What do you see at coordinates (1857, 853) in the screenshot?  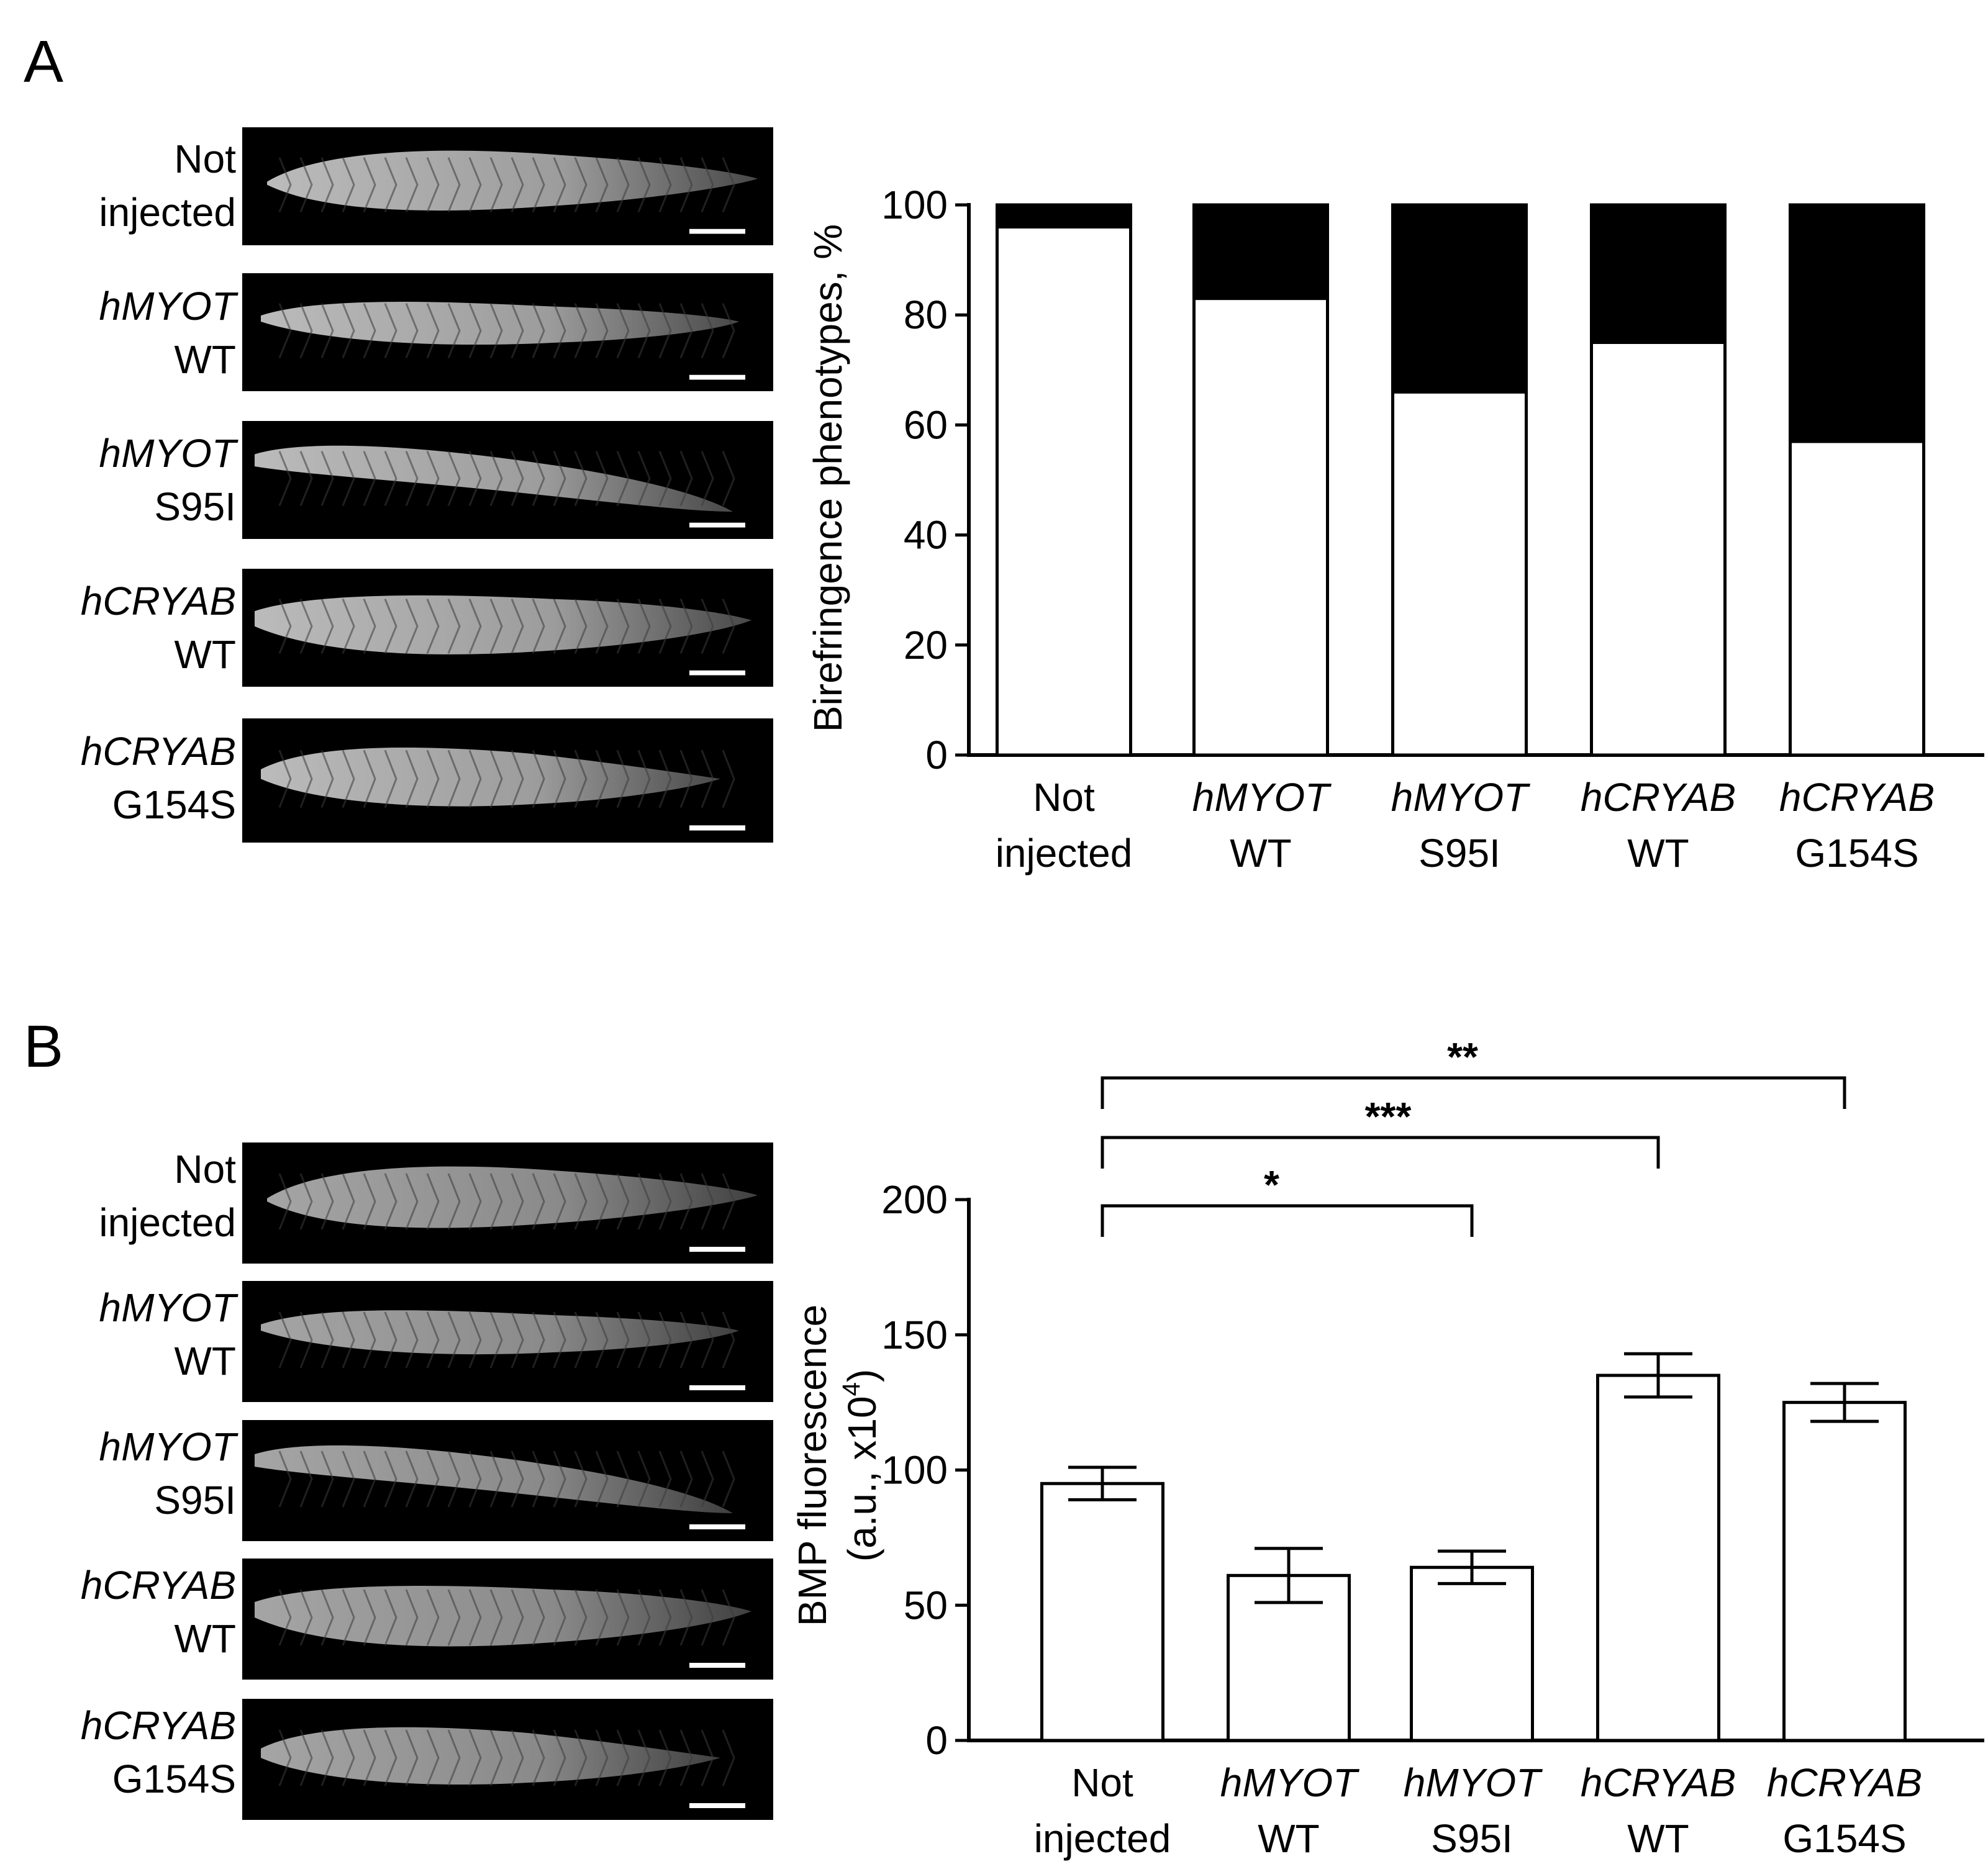 I see `category-label-line2: G154S` at bounding box center [1857, 853].